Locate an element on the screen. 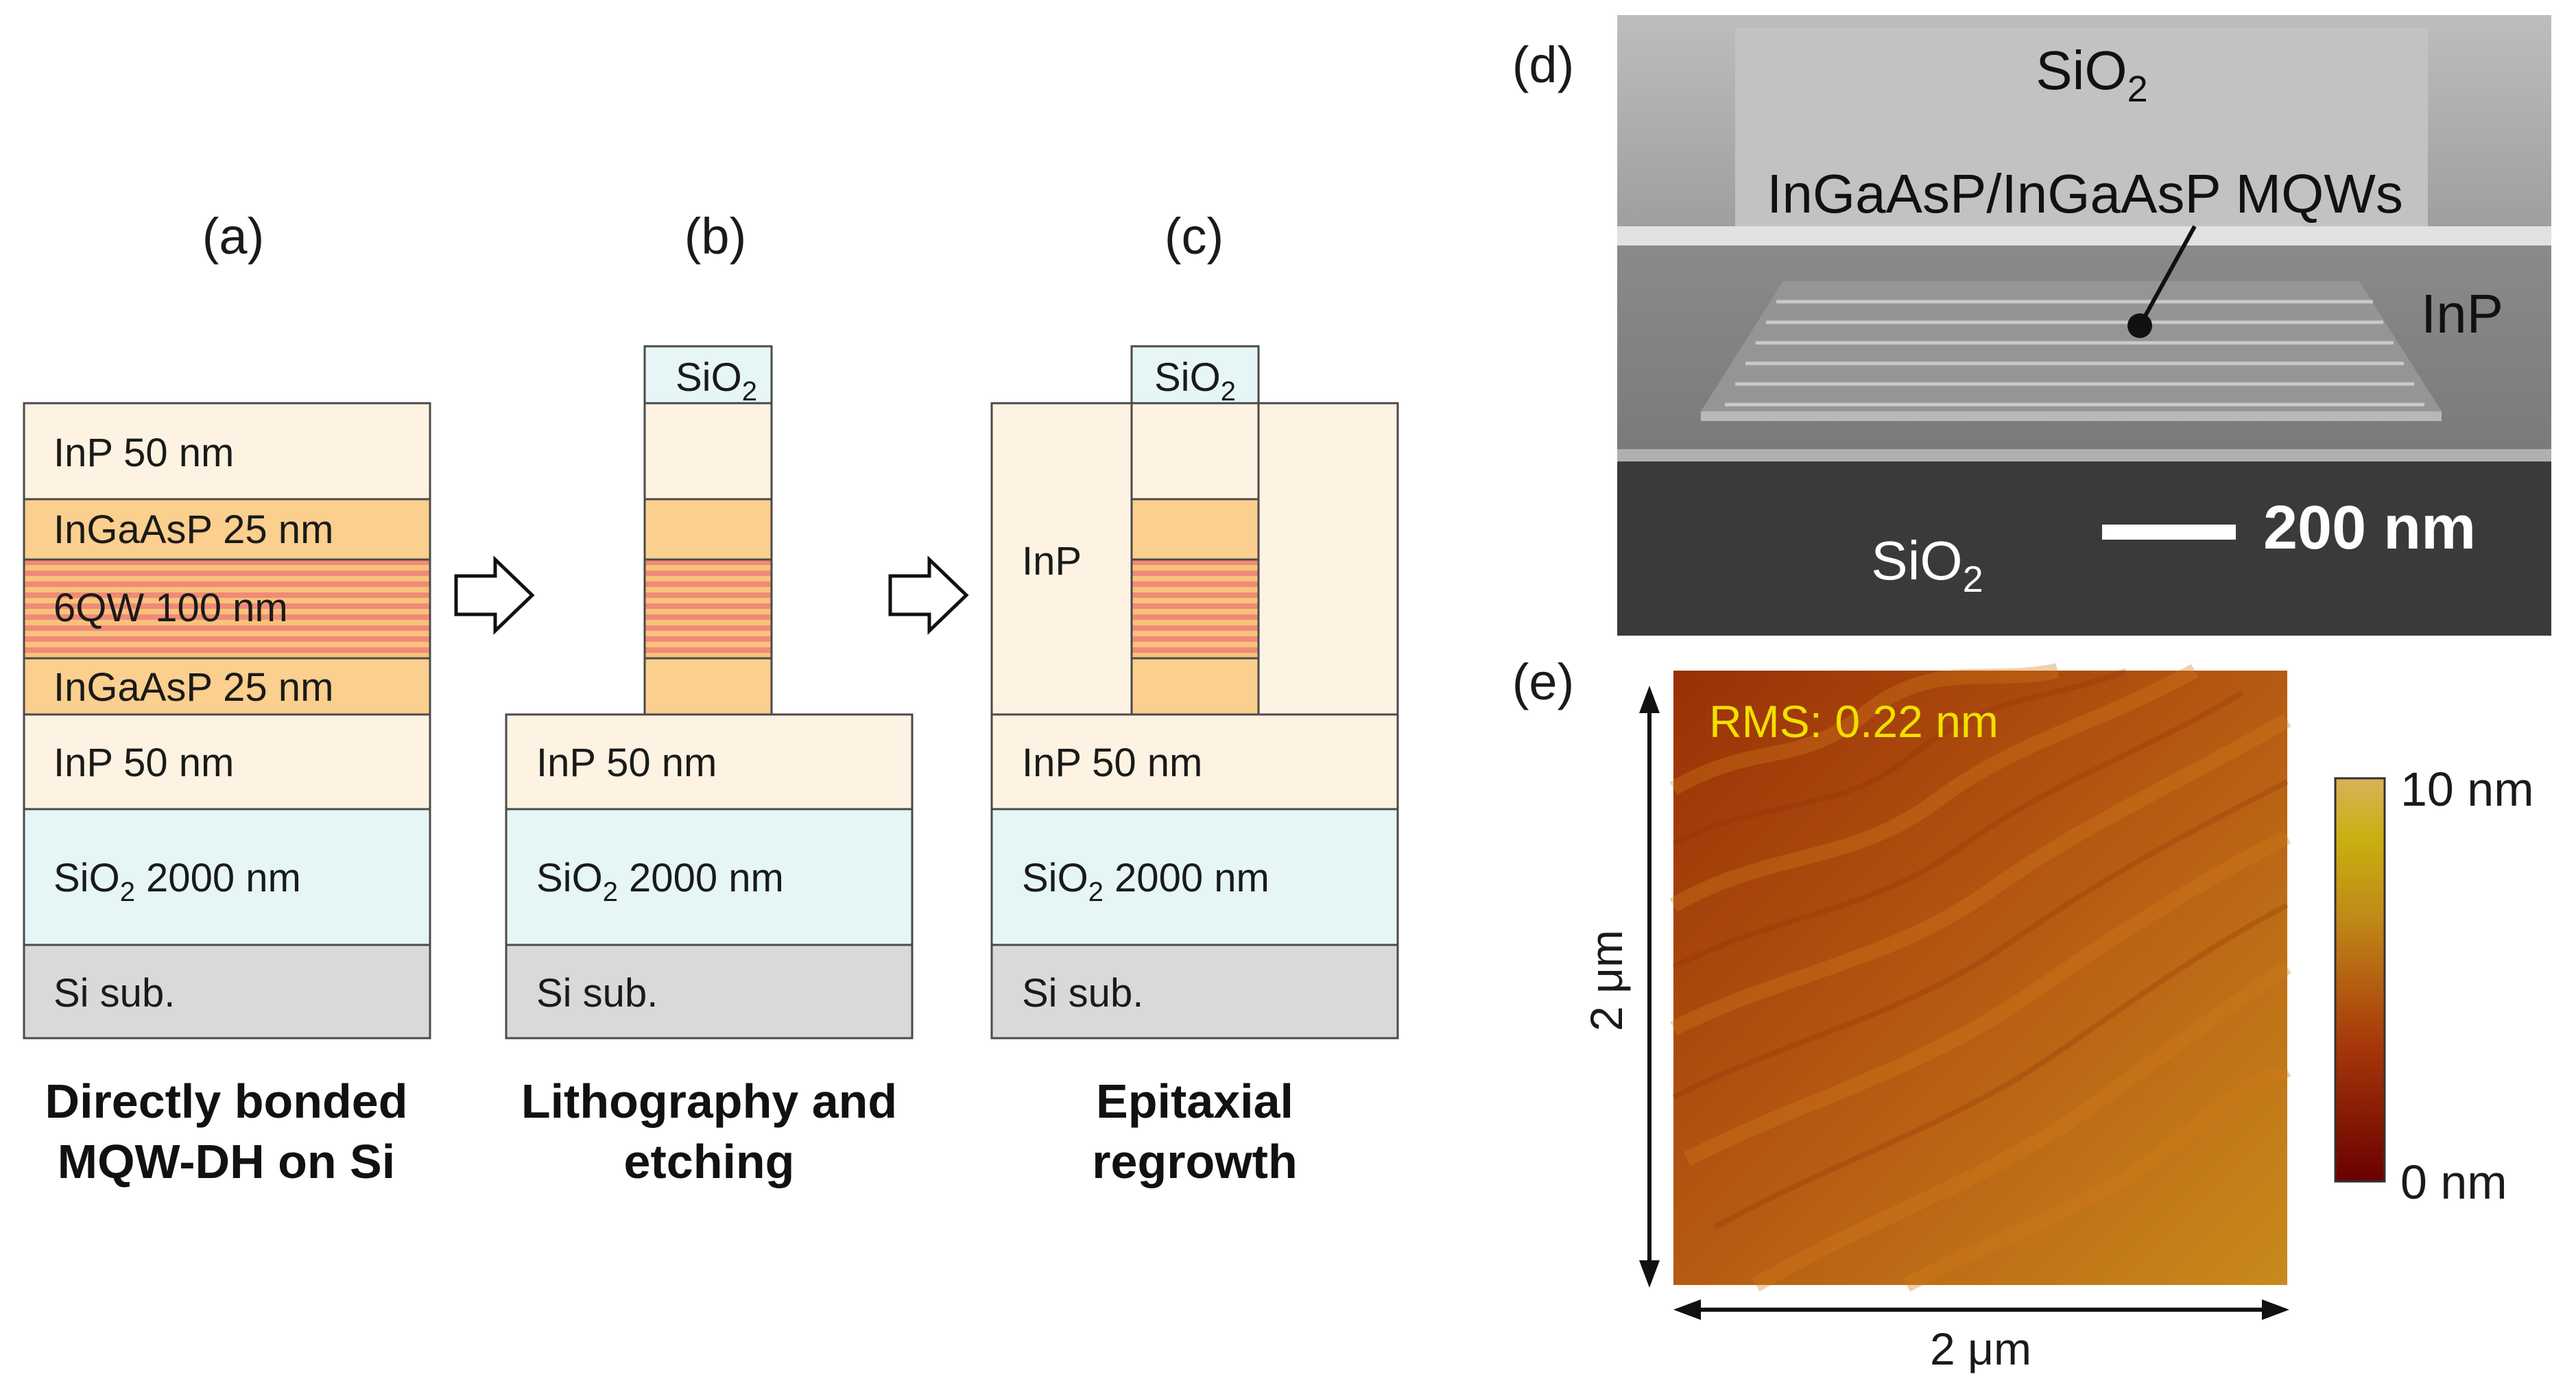  sem-mqw-dot is located at coordinates (2139, 326).